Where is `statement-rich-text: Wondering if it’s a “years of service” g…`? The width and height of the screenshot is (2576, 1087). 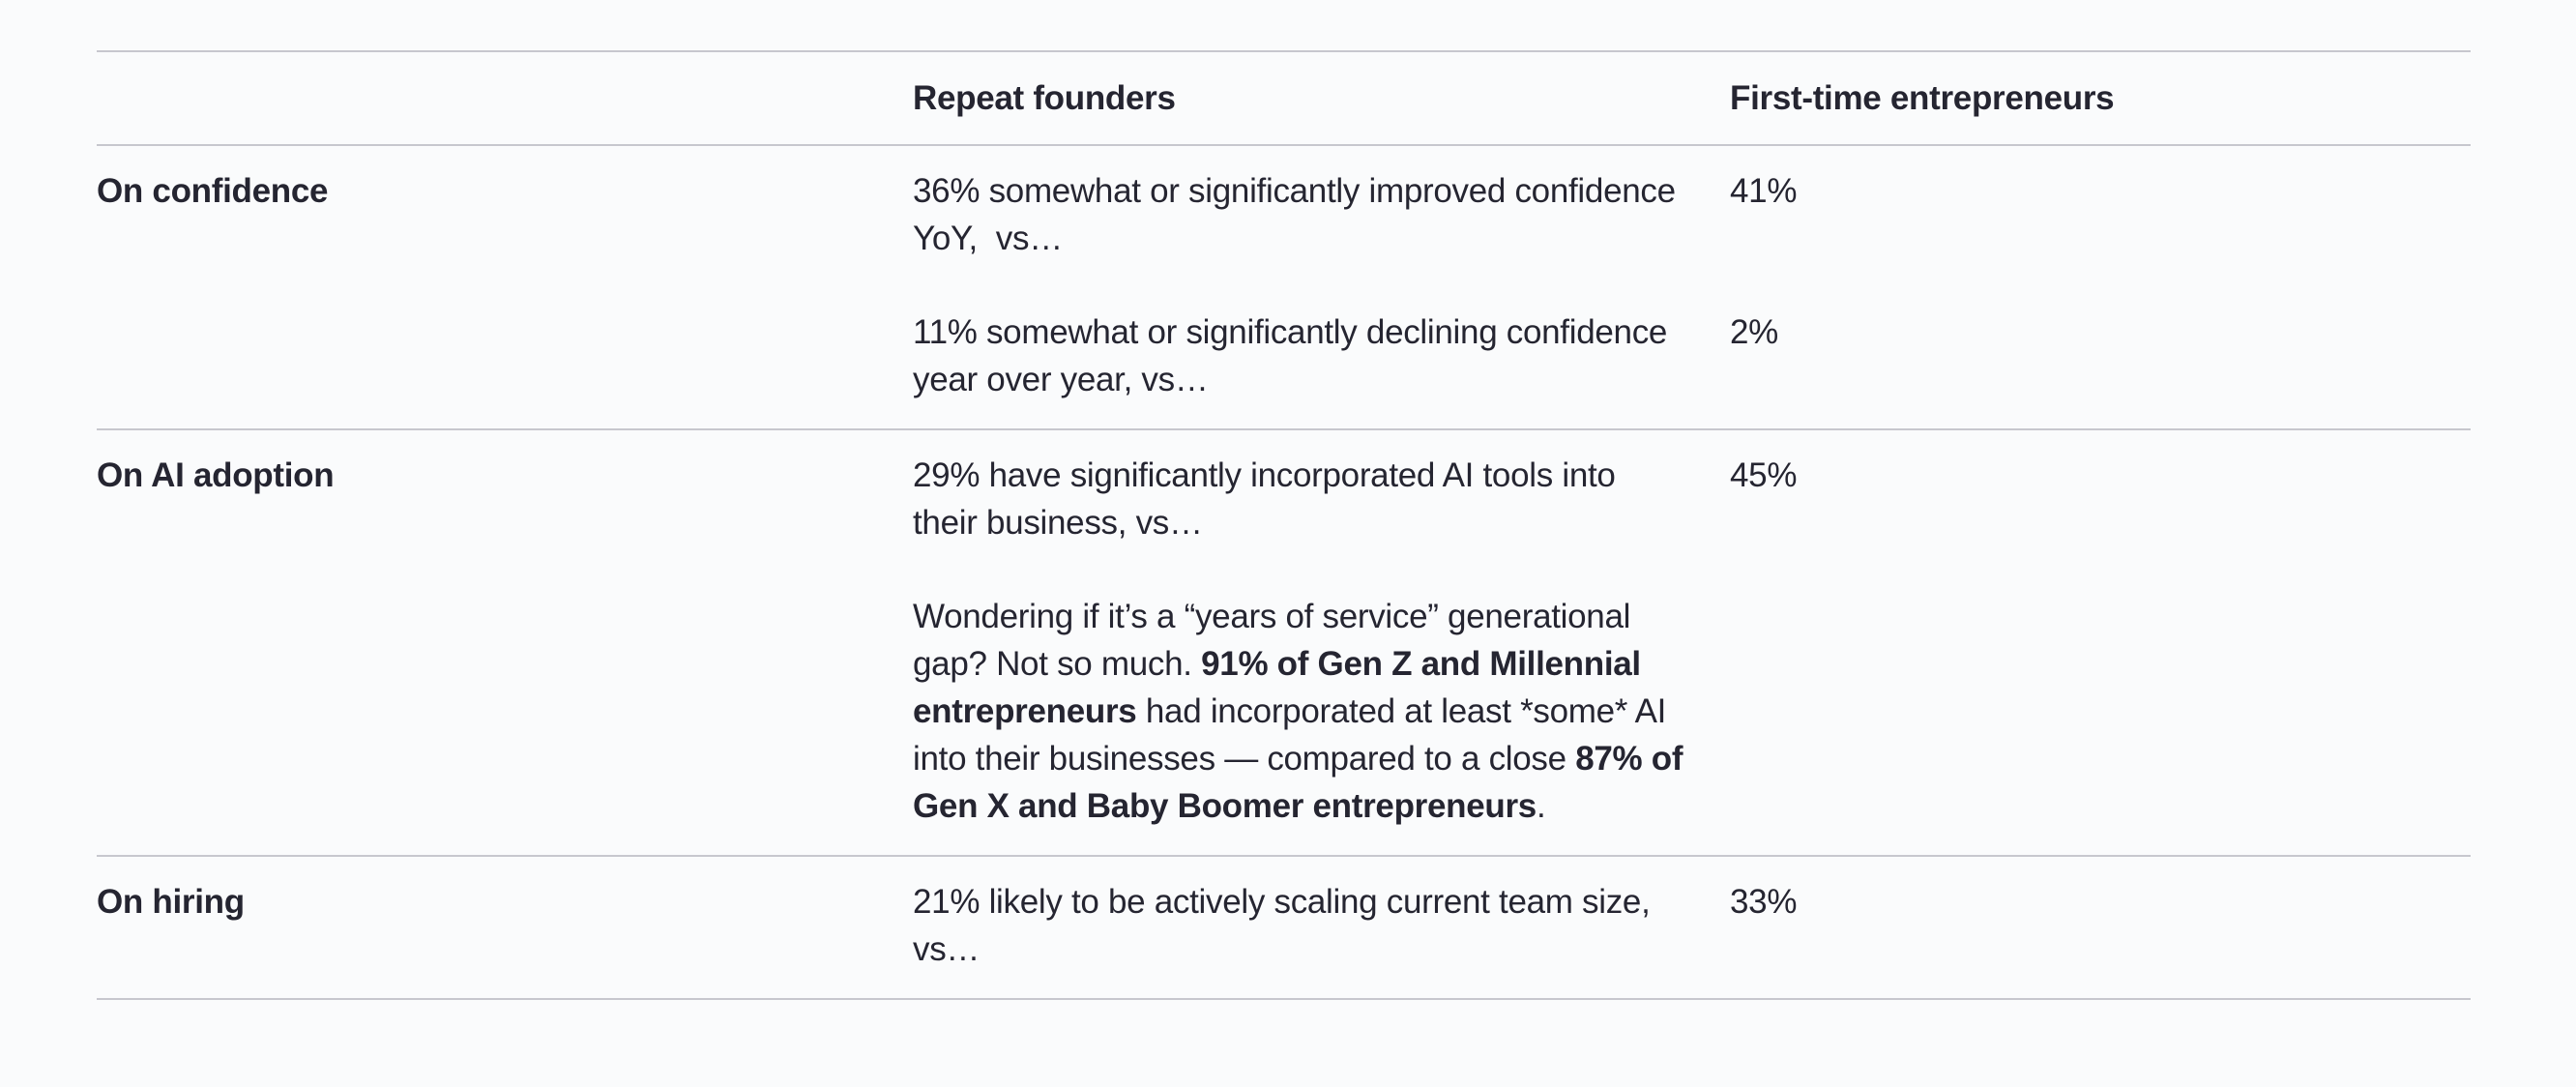 statement-rich-text: Wondering if it’s a “years of service” g… is located at coordinates (1299, 711).